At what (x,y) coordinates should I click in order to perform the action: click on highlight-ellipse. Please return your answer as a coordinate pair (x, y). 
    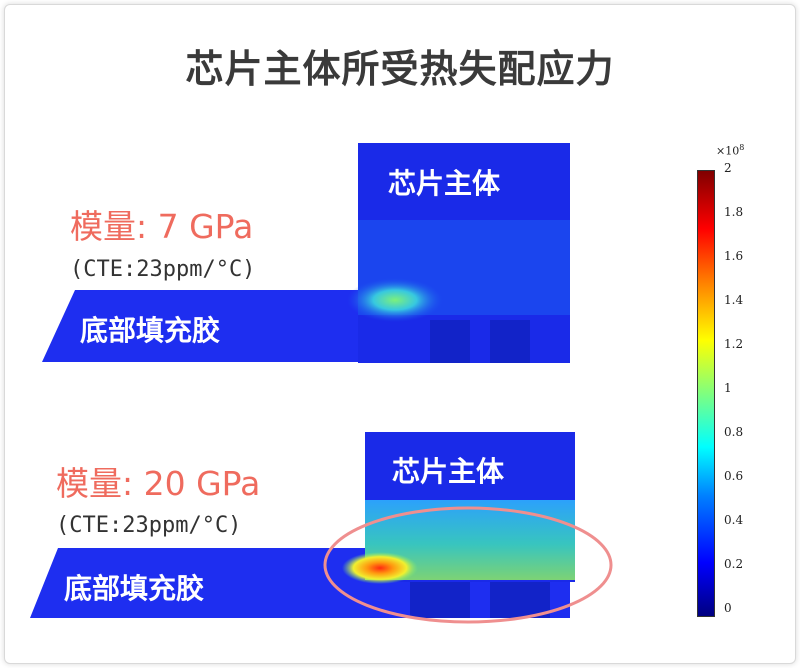
    Looking at the image, I should click on (468, 565).